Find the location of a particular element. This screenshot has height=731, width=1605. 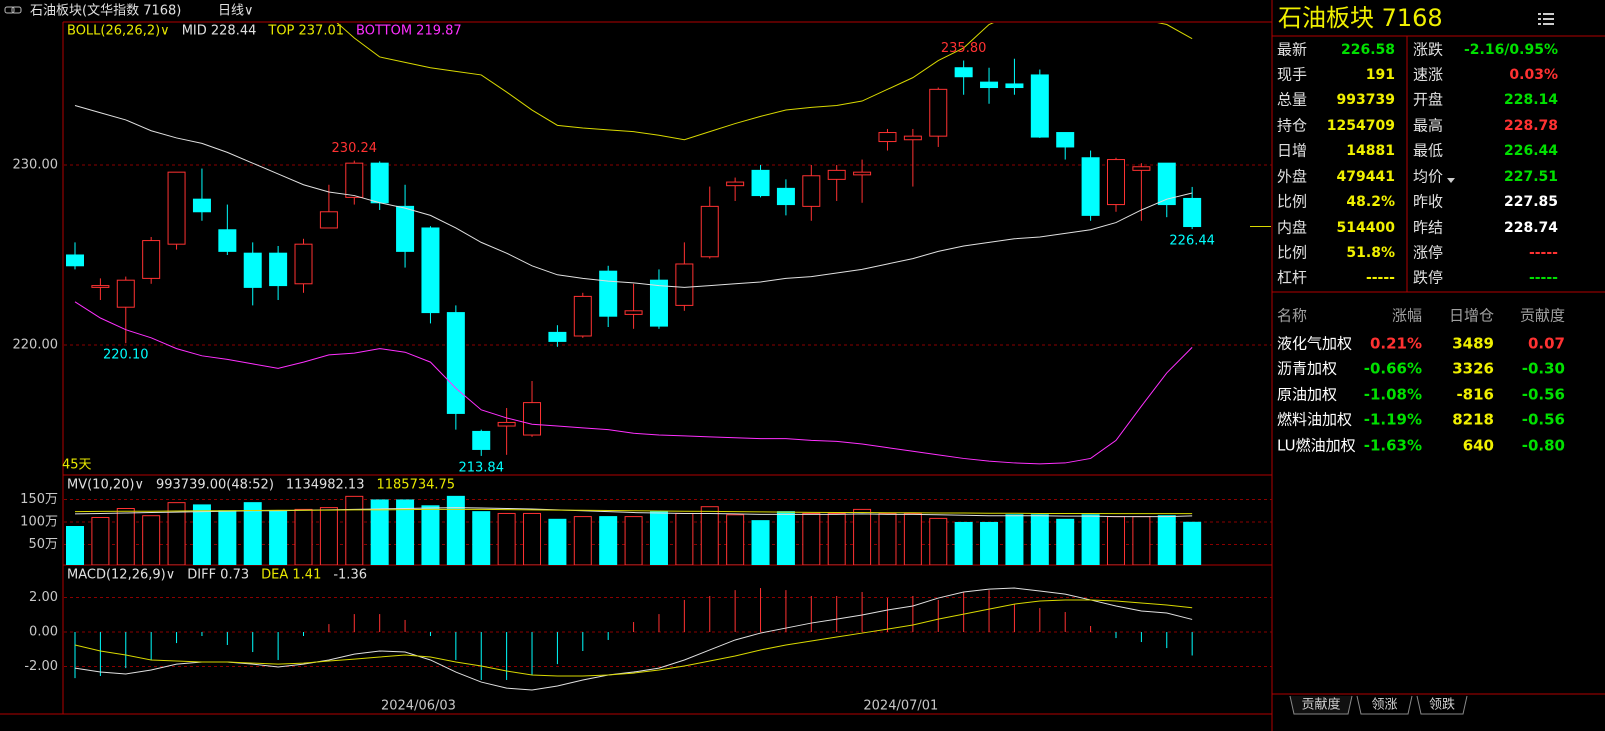

table-cell: 0.21% is located at coordinates (1396, 344).